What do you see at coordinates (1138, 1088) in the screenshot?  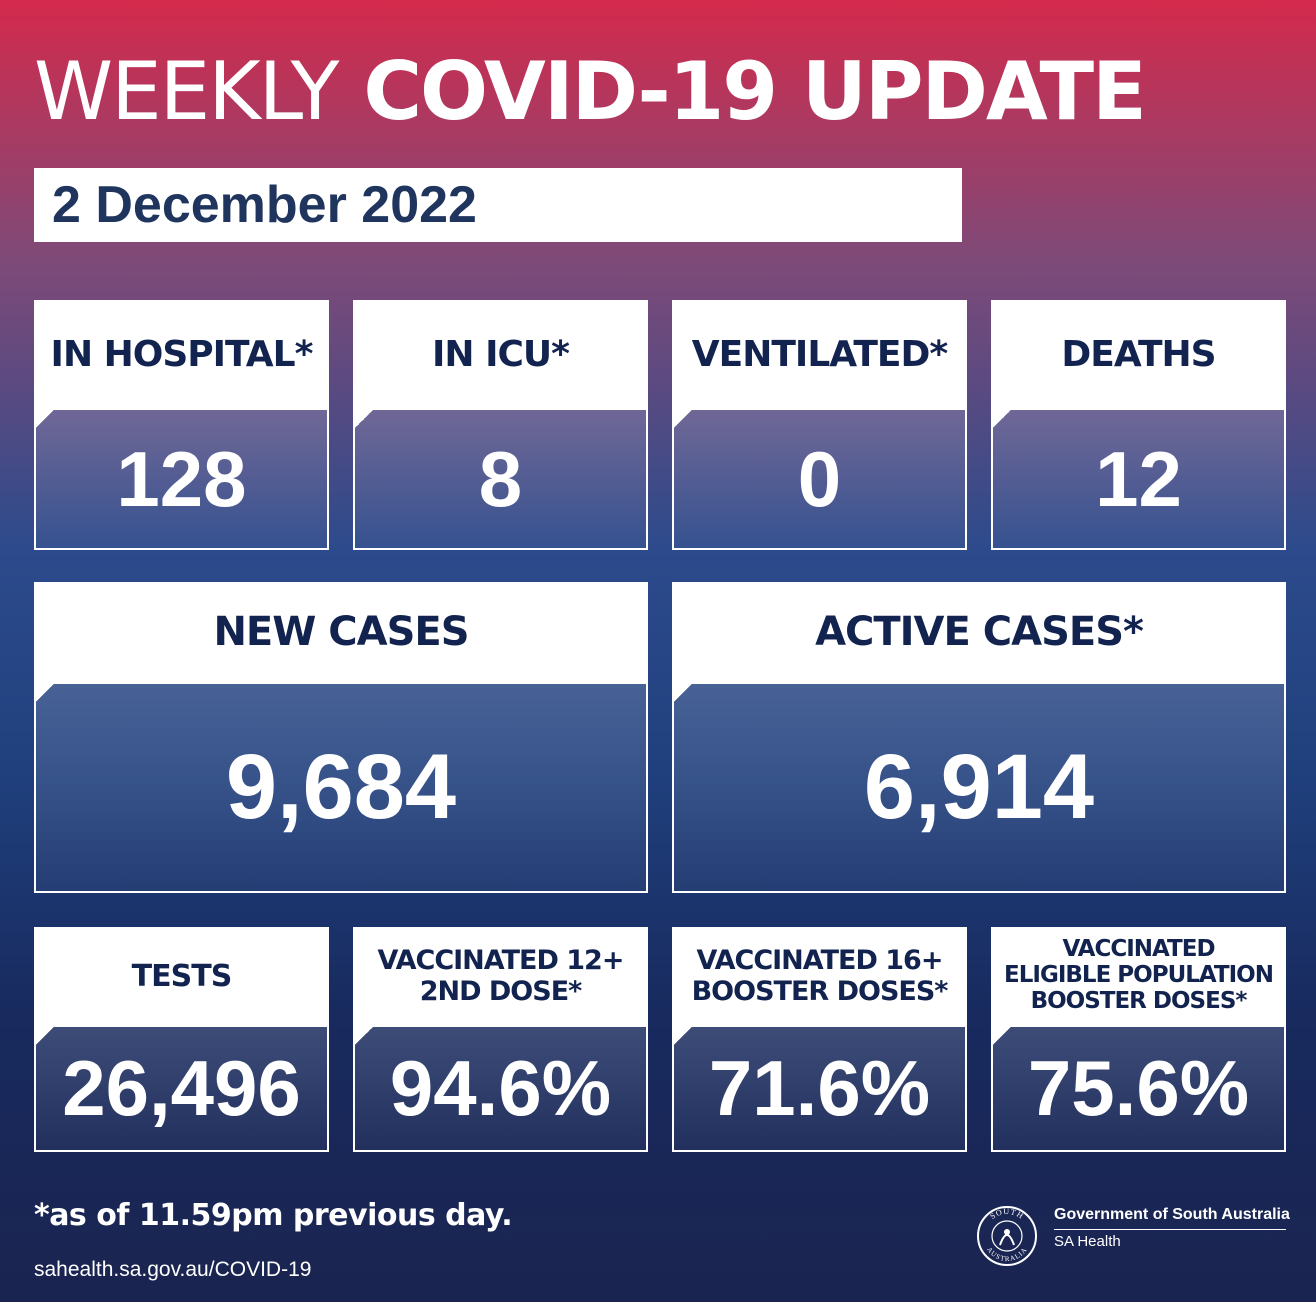 I see `stat-value: 75.6%` at bounding box center [1138, 1088].